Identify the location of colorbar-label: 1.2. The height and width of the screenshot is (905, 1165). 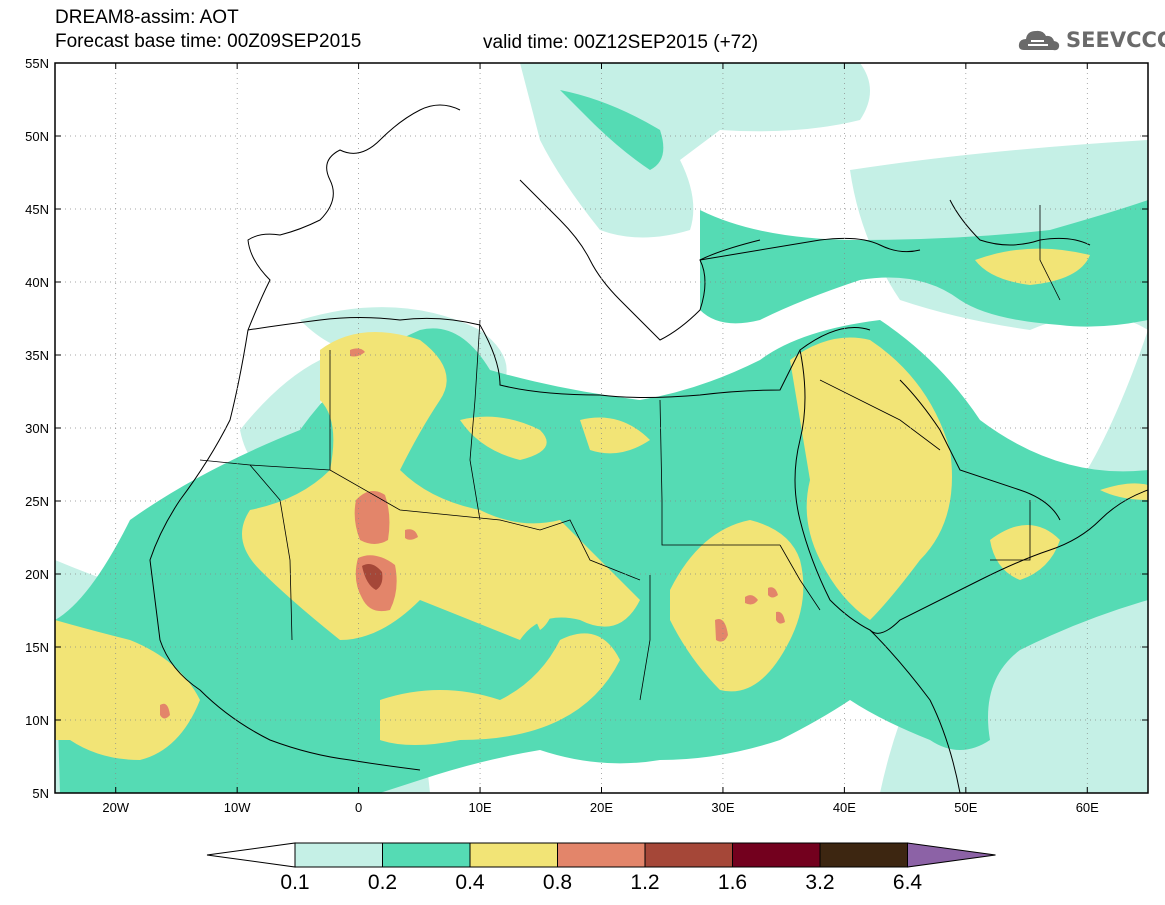
(644, 882).